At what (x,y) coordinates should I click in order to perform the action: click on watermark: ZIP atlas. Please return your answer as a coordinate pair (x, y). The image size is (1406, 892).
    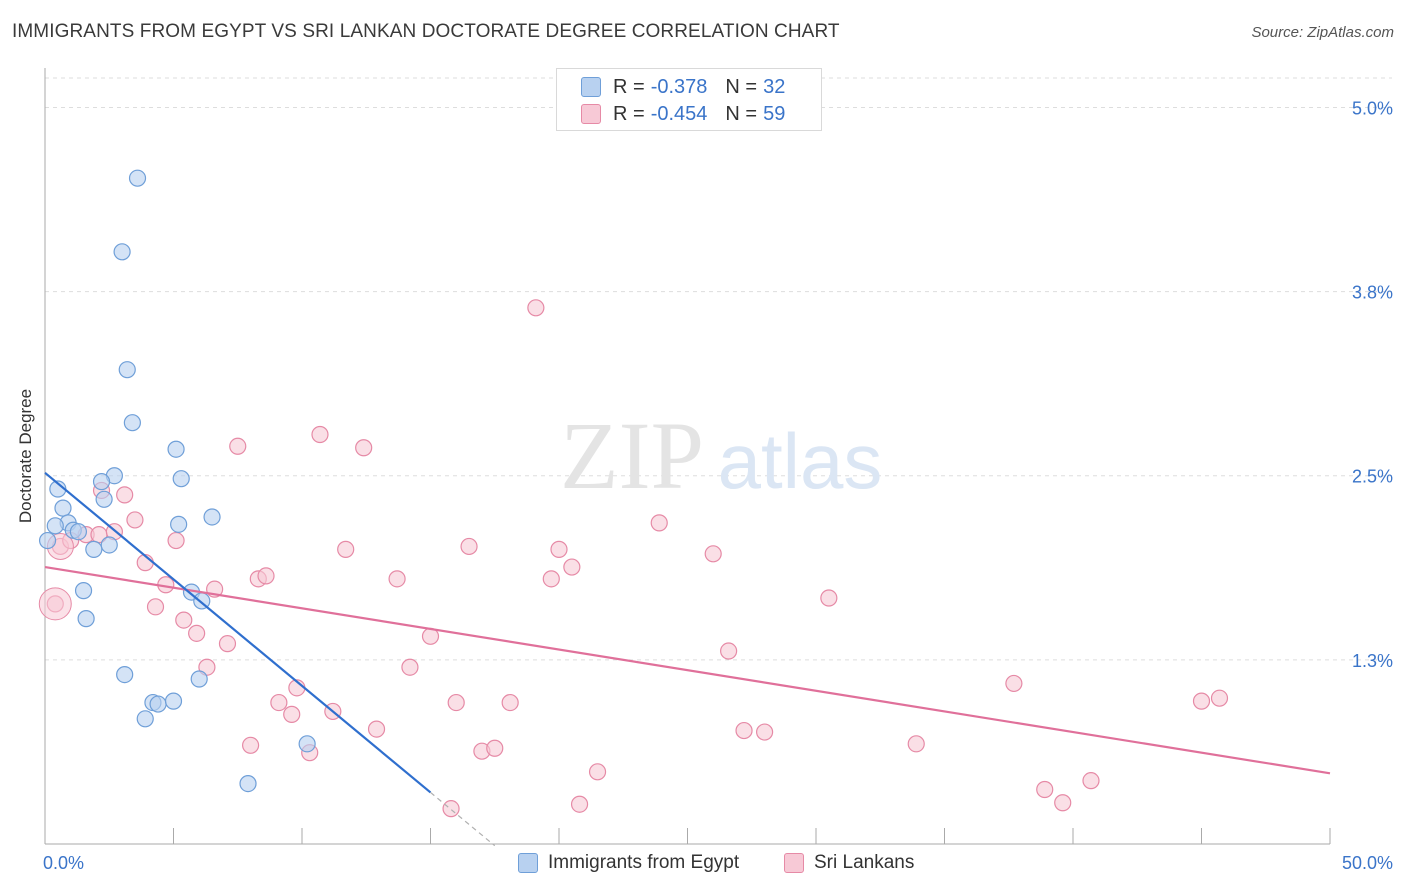
    Looking at the image, I should click on (721, 455).